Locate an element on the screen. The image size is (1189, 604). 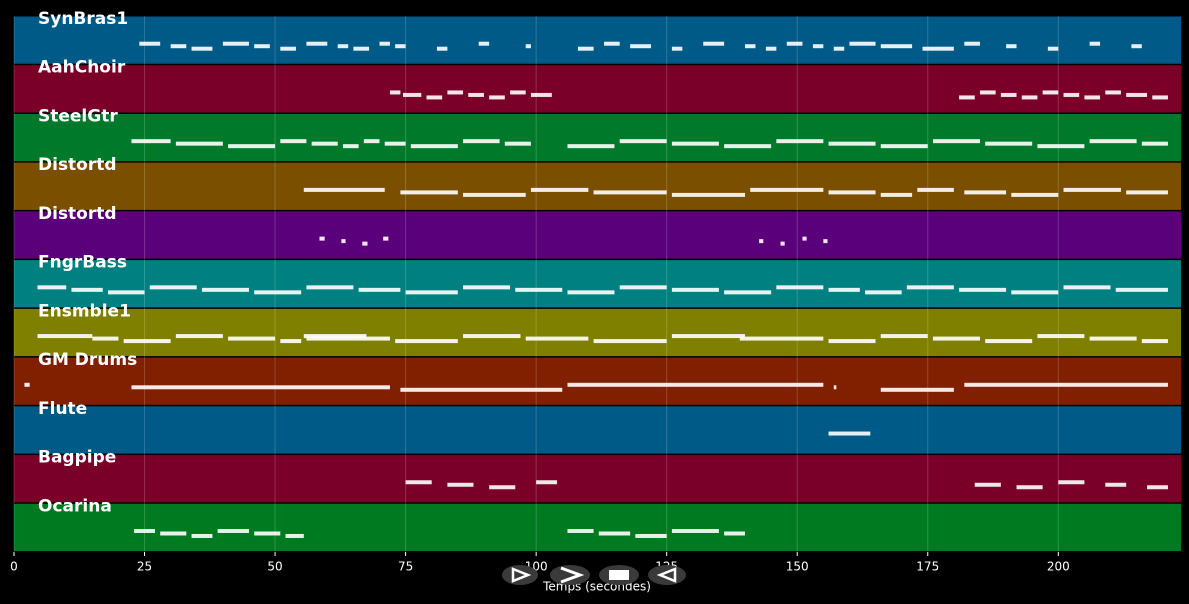
track-label: AahChoir is located at coordinates (82, 68).